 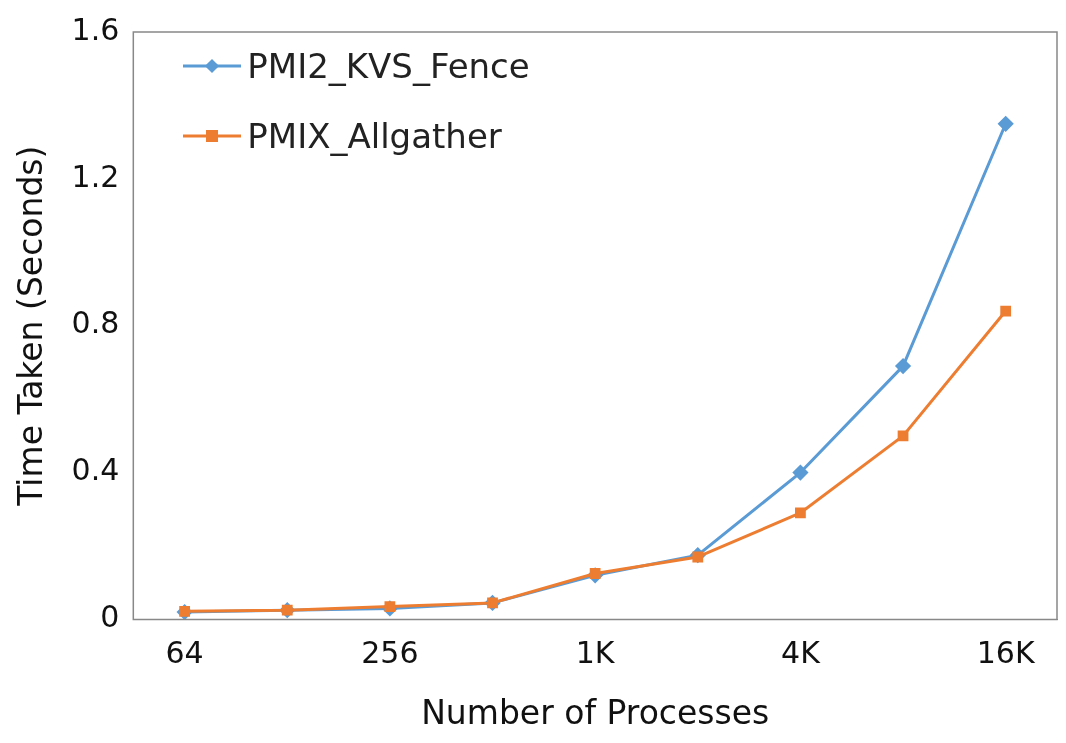 What do you see at coordinates (184, 653) in the screenshot?
I see `x-tick-label: 64` at bounding box center [184, 653].